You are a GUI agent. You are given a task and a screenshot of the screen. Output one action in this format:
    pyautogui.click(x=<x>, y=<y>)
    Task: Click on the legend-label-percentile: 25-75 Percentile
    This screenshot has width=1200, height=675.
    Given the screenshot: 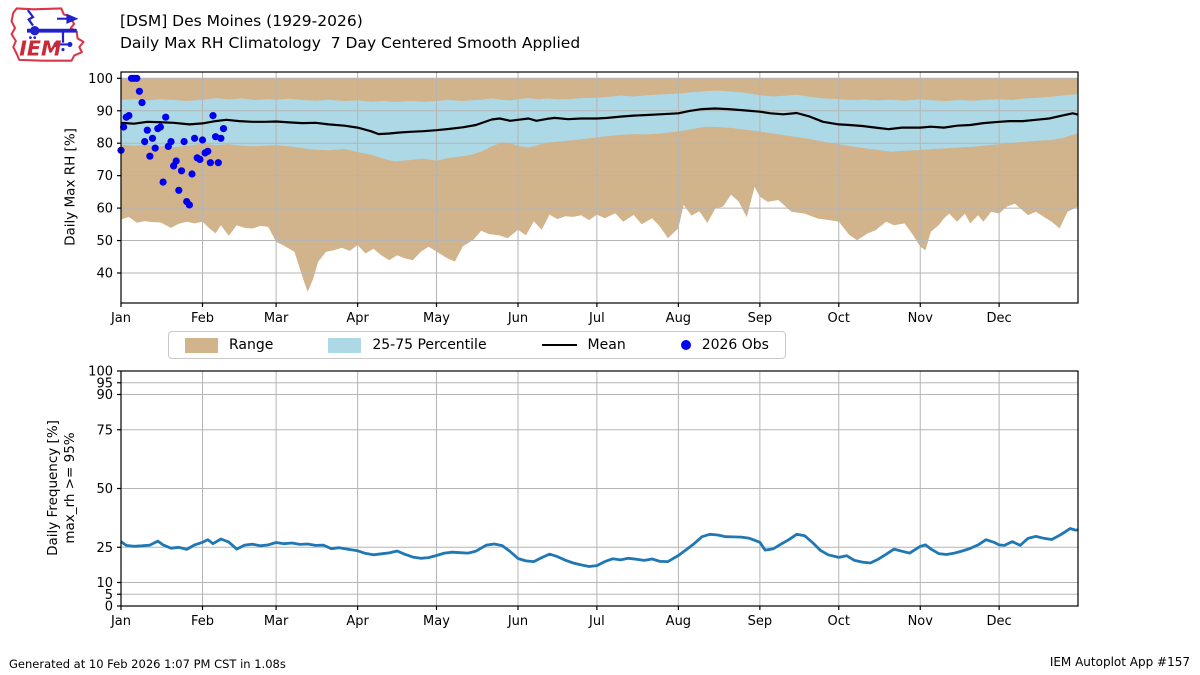 What is the action you would take?
    pyautogui.click(x=429, y=345)
    